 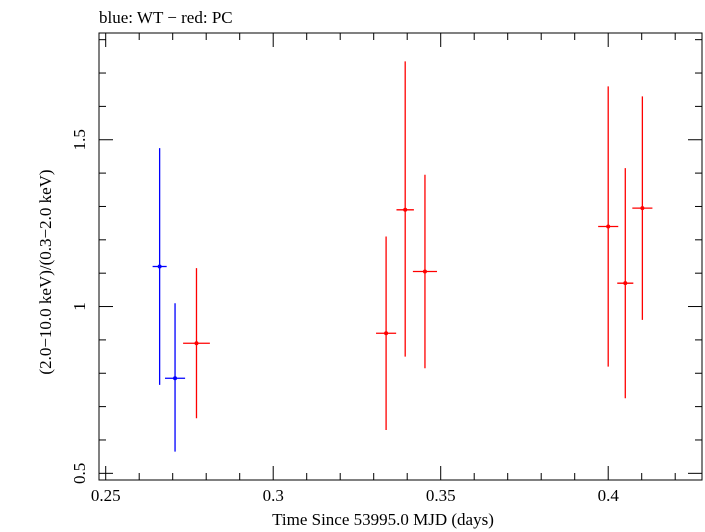 What do you see at coordinates (609, 495) in the screenshot?
I see `x-tick-label: 0.4` at bounding box center [609, 495].